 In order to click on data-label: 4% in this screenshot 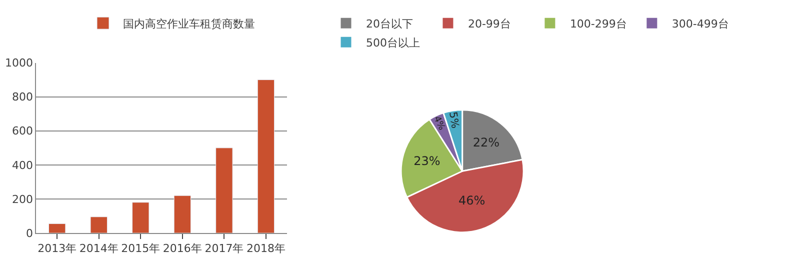, I will do `click(438, 123)`.